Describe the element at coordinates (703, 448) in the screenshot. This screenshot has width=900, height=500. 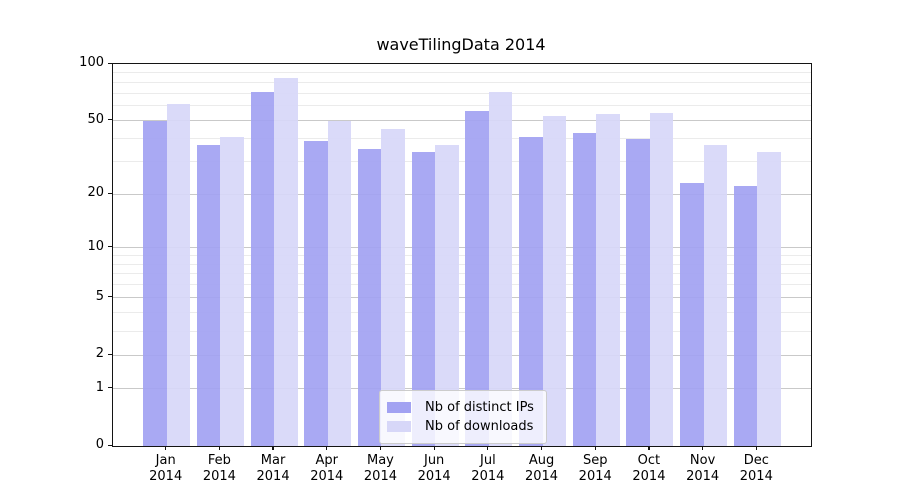
I see `x-axis-tick-mark-nov-2014` at that location.